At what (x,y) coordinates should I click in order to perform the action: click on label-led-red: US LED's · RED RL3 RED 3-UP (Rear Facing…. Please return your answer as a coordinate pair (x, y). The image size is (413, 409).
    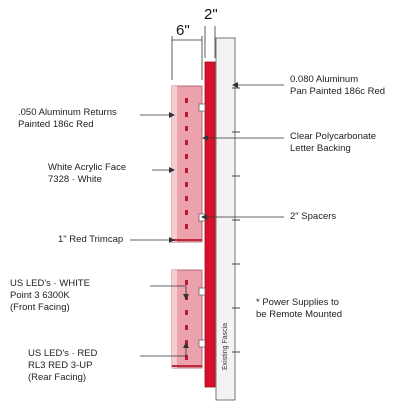
    Looking at the image, I should click on (63, 365).